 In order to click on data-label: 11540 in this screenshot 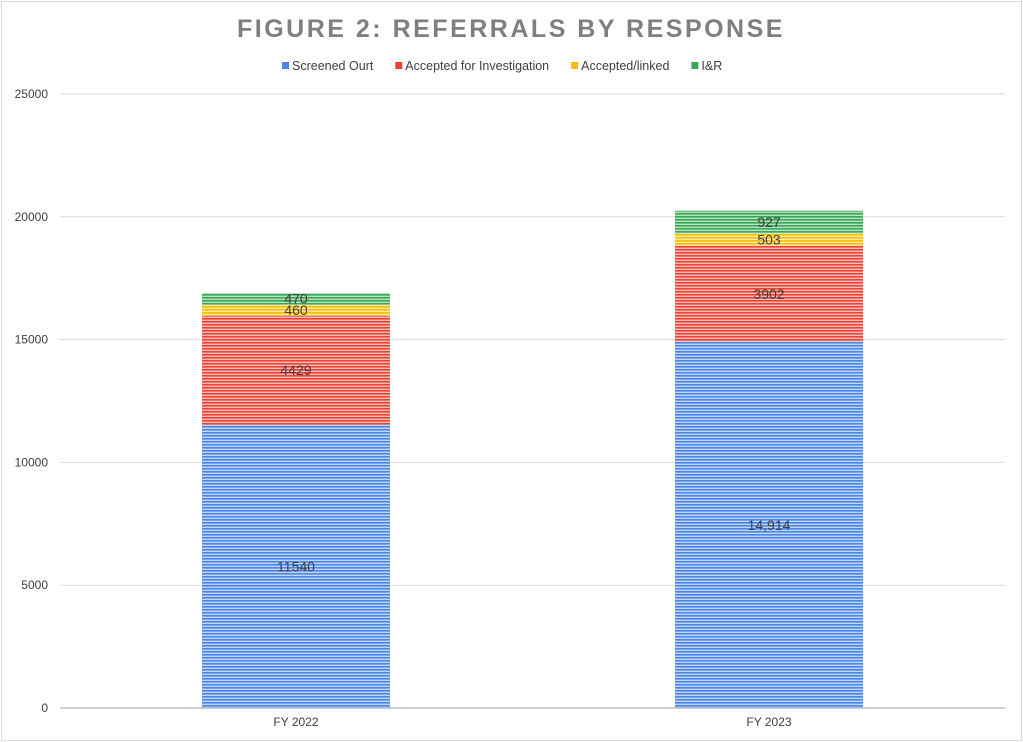, I will do `click(296, 566)`.